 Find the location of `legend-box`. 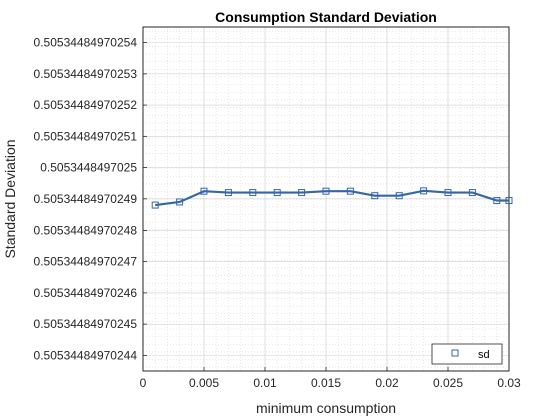

legend-box is located at coordinates (467, 354).